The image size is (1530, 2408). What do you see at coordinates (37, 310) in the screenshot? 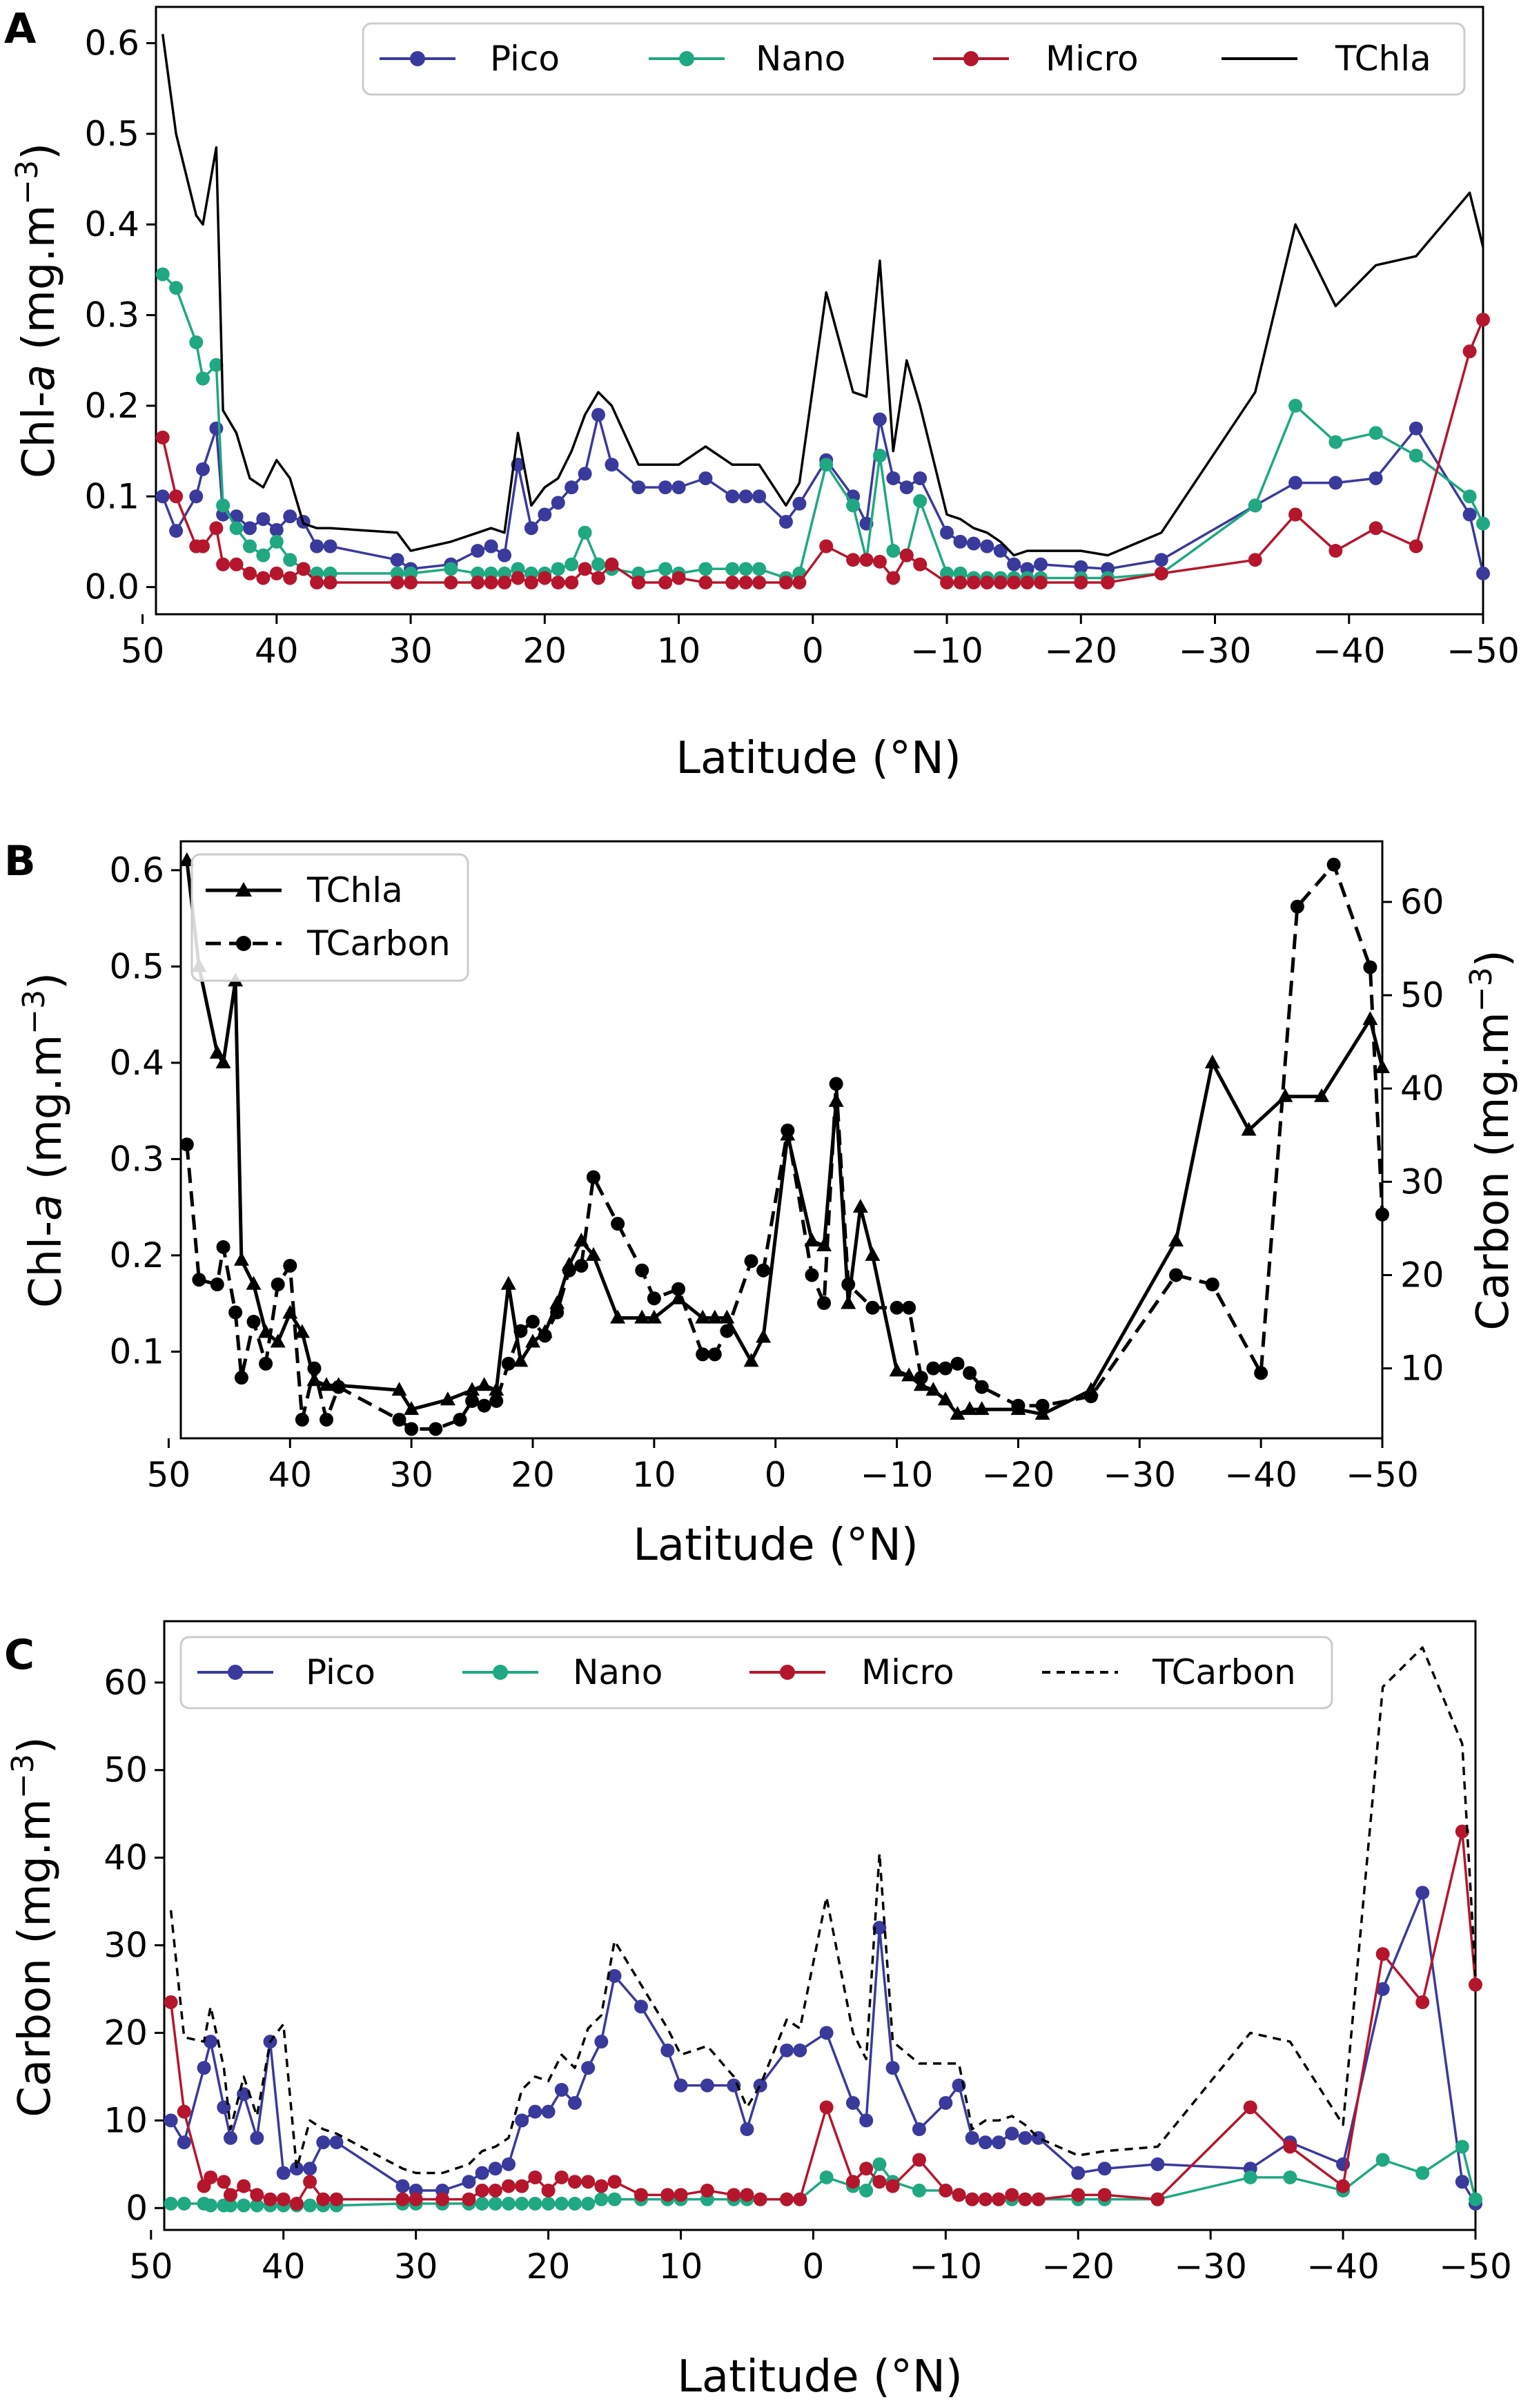
I see `panel-a-ylabel: Chl-a (mg.m−3)` at bounding box center [37, 310].